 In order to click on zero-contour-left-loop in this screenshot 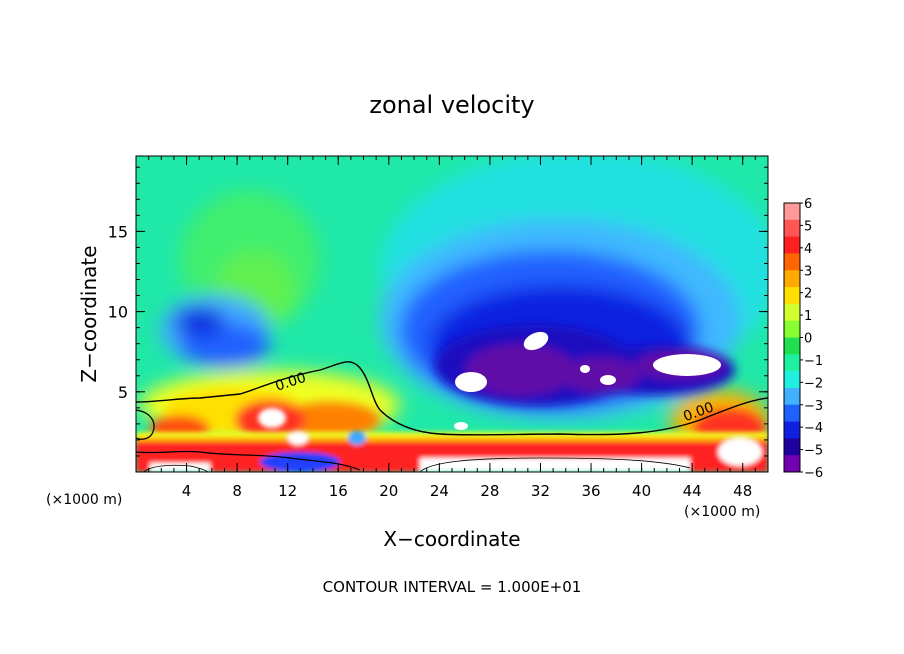, I will do `click(145, 424)`.